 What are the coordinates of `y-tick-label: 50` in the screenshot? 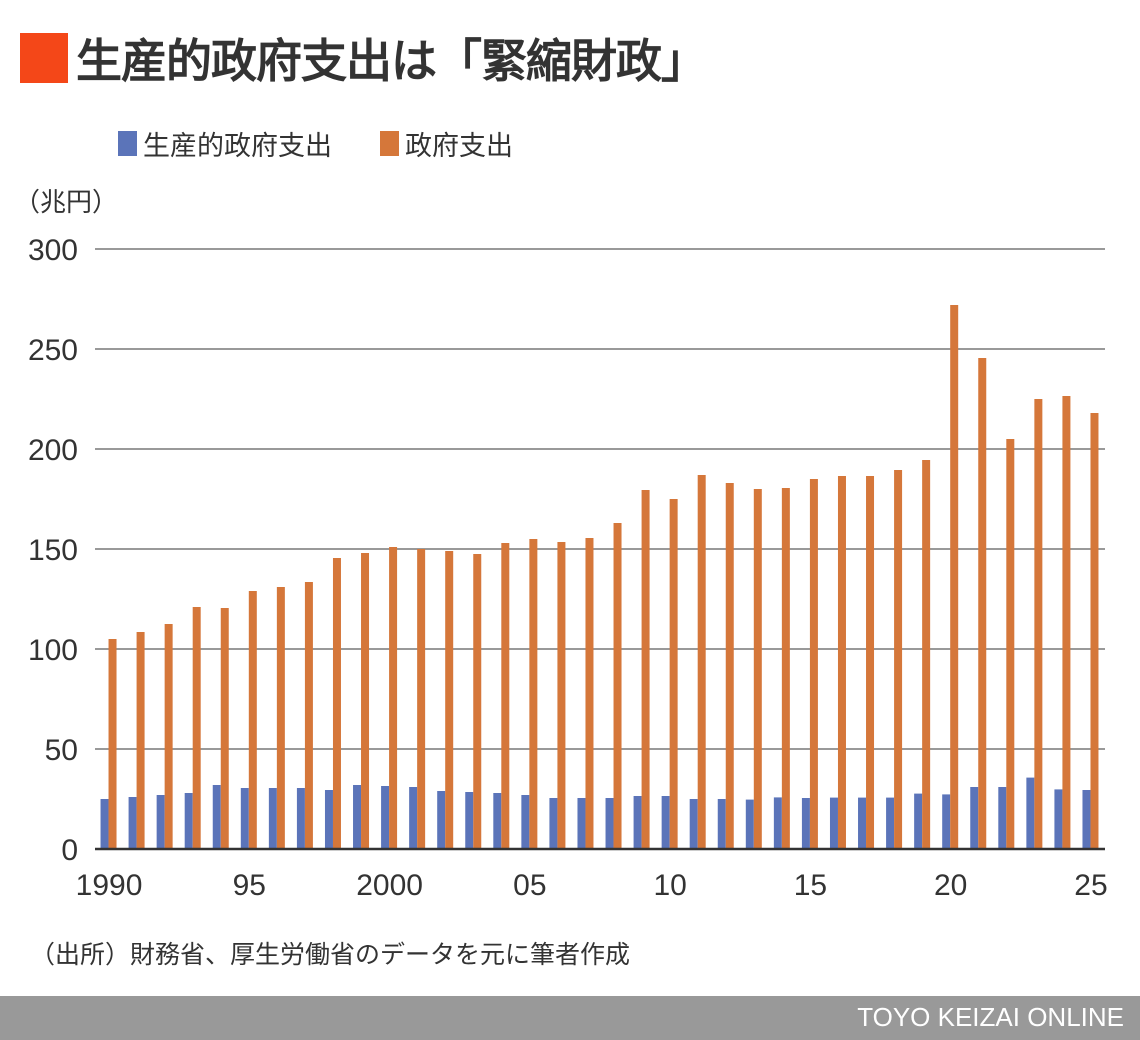 It's located at (61, 750).